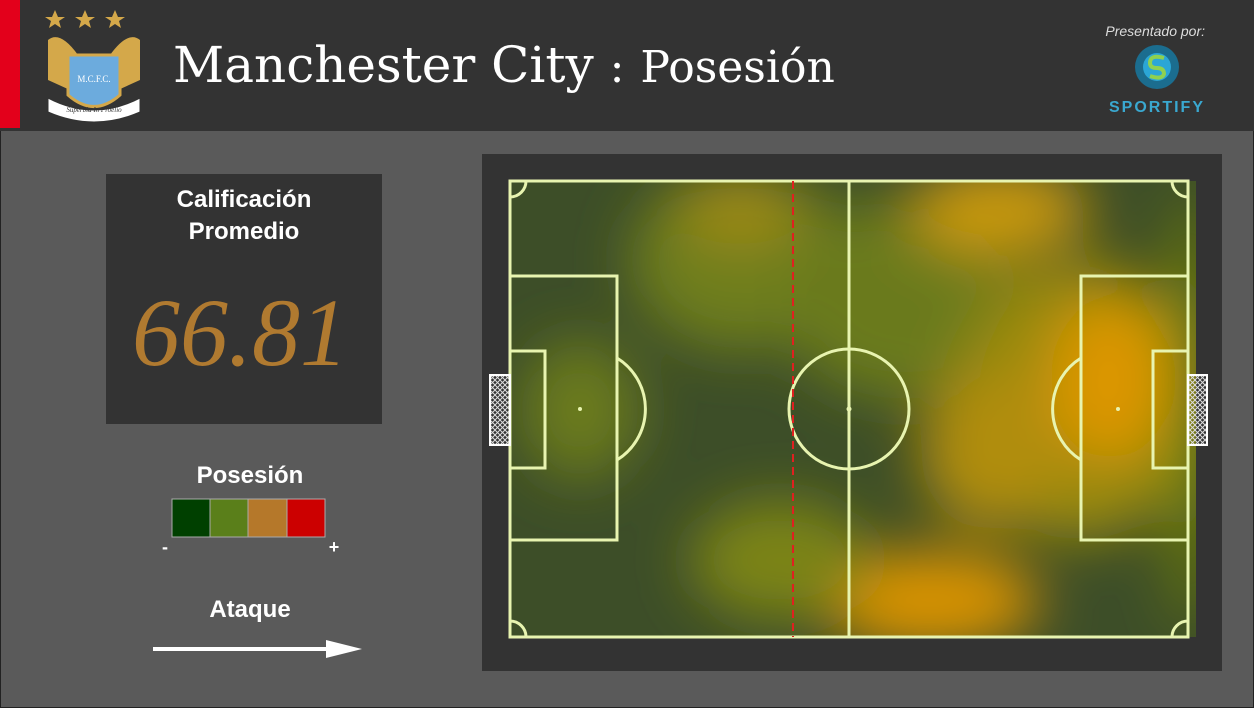  Describe the element at coordinates (165, 547) in the screenshot. I see `legend-min: -` at that location.